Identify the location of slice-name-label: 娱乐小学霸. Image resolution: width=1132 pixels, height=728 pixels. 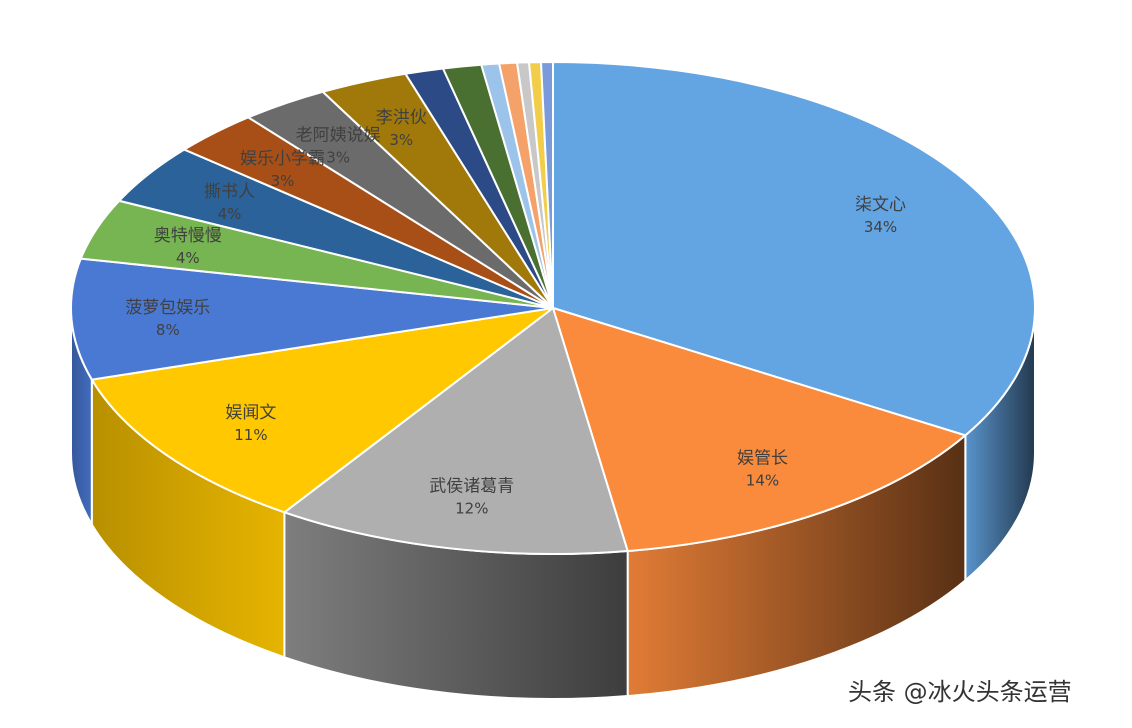
(282, 159).